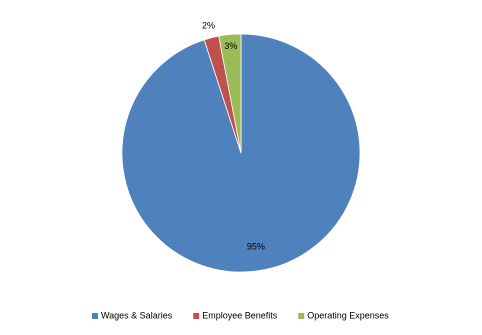  Describe the element at coordinates (348, 315) in the screenshot. I see `legend-label: Operating Expenses` at that location.